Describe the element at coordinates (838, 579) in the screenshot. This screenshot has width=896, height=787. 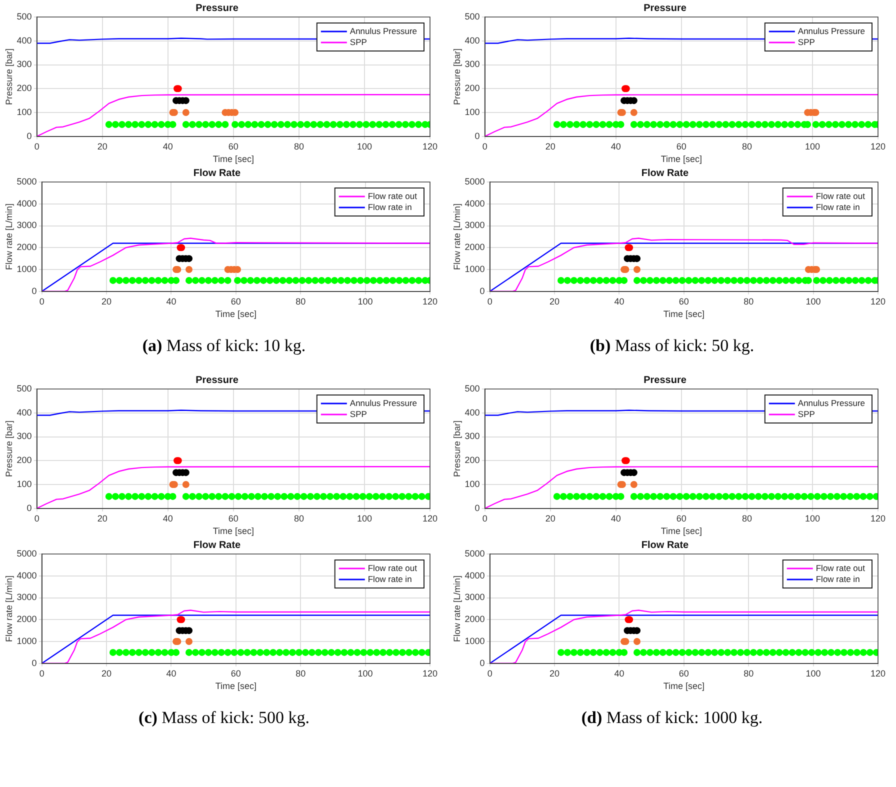
I see `legend-label: Flow rate in` at that location.